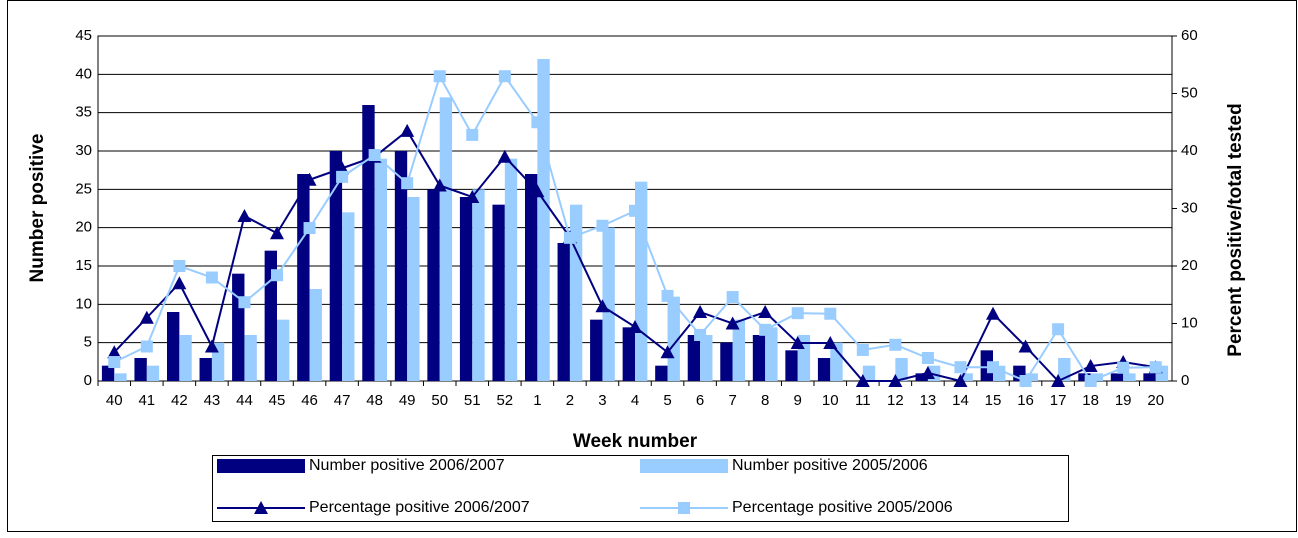 This screenshot has height=538, width=1298. I want to click on y-tick-label: 0, so click(88, 380).